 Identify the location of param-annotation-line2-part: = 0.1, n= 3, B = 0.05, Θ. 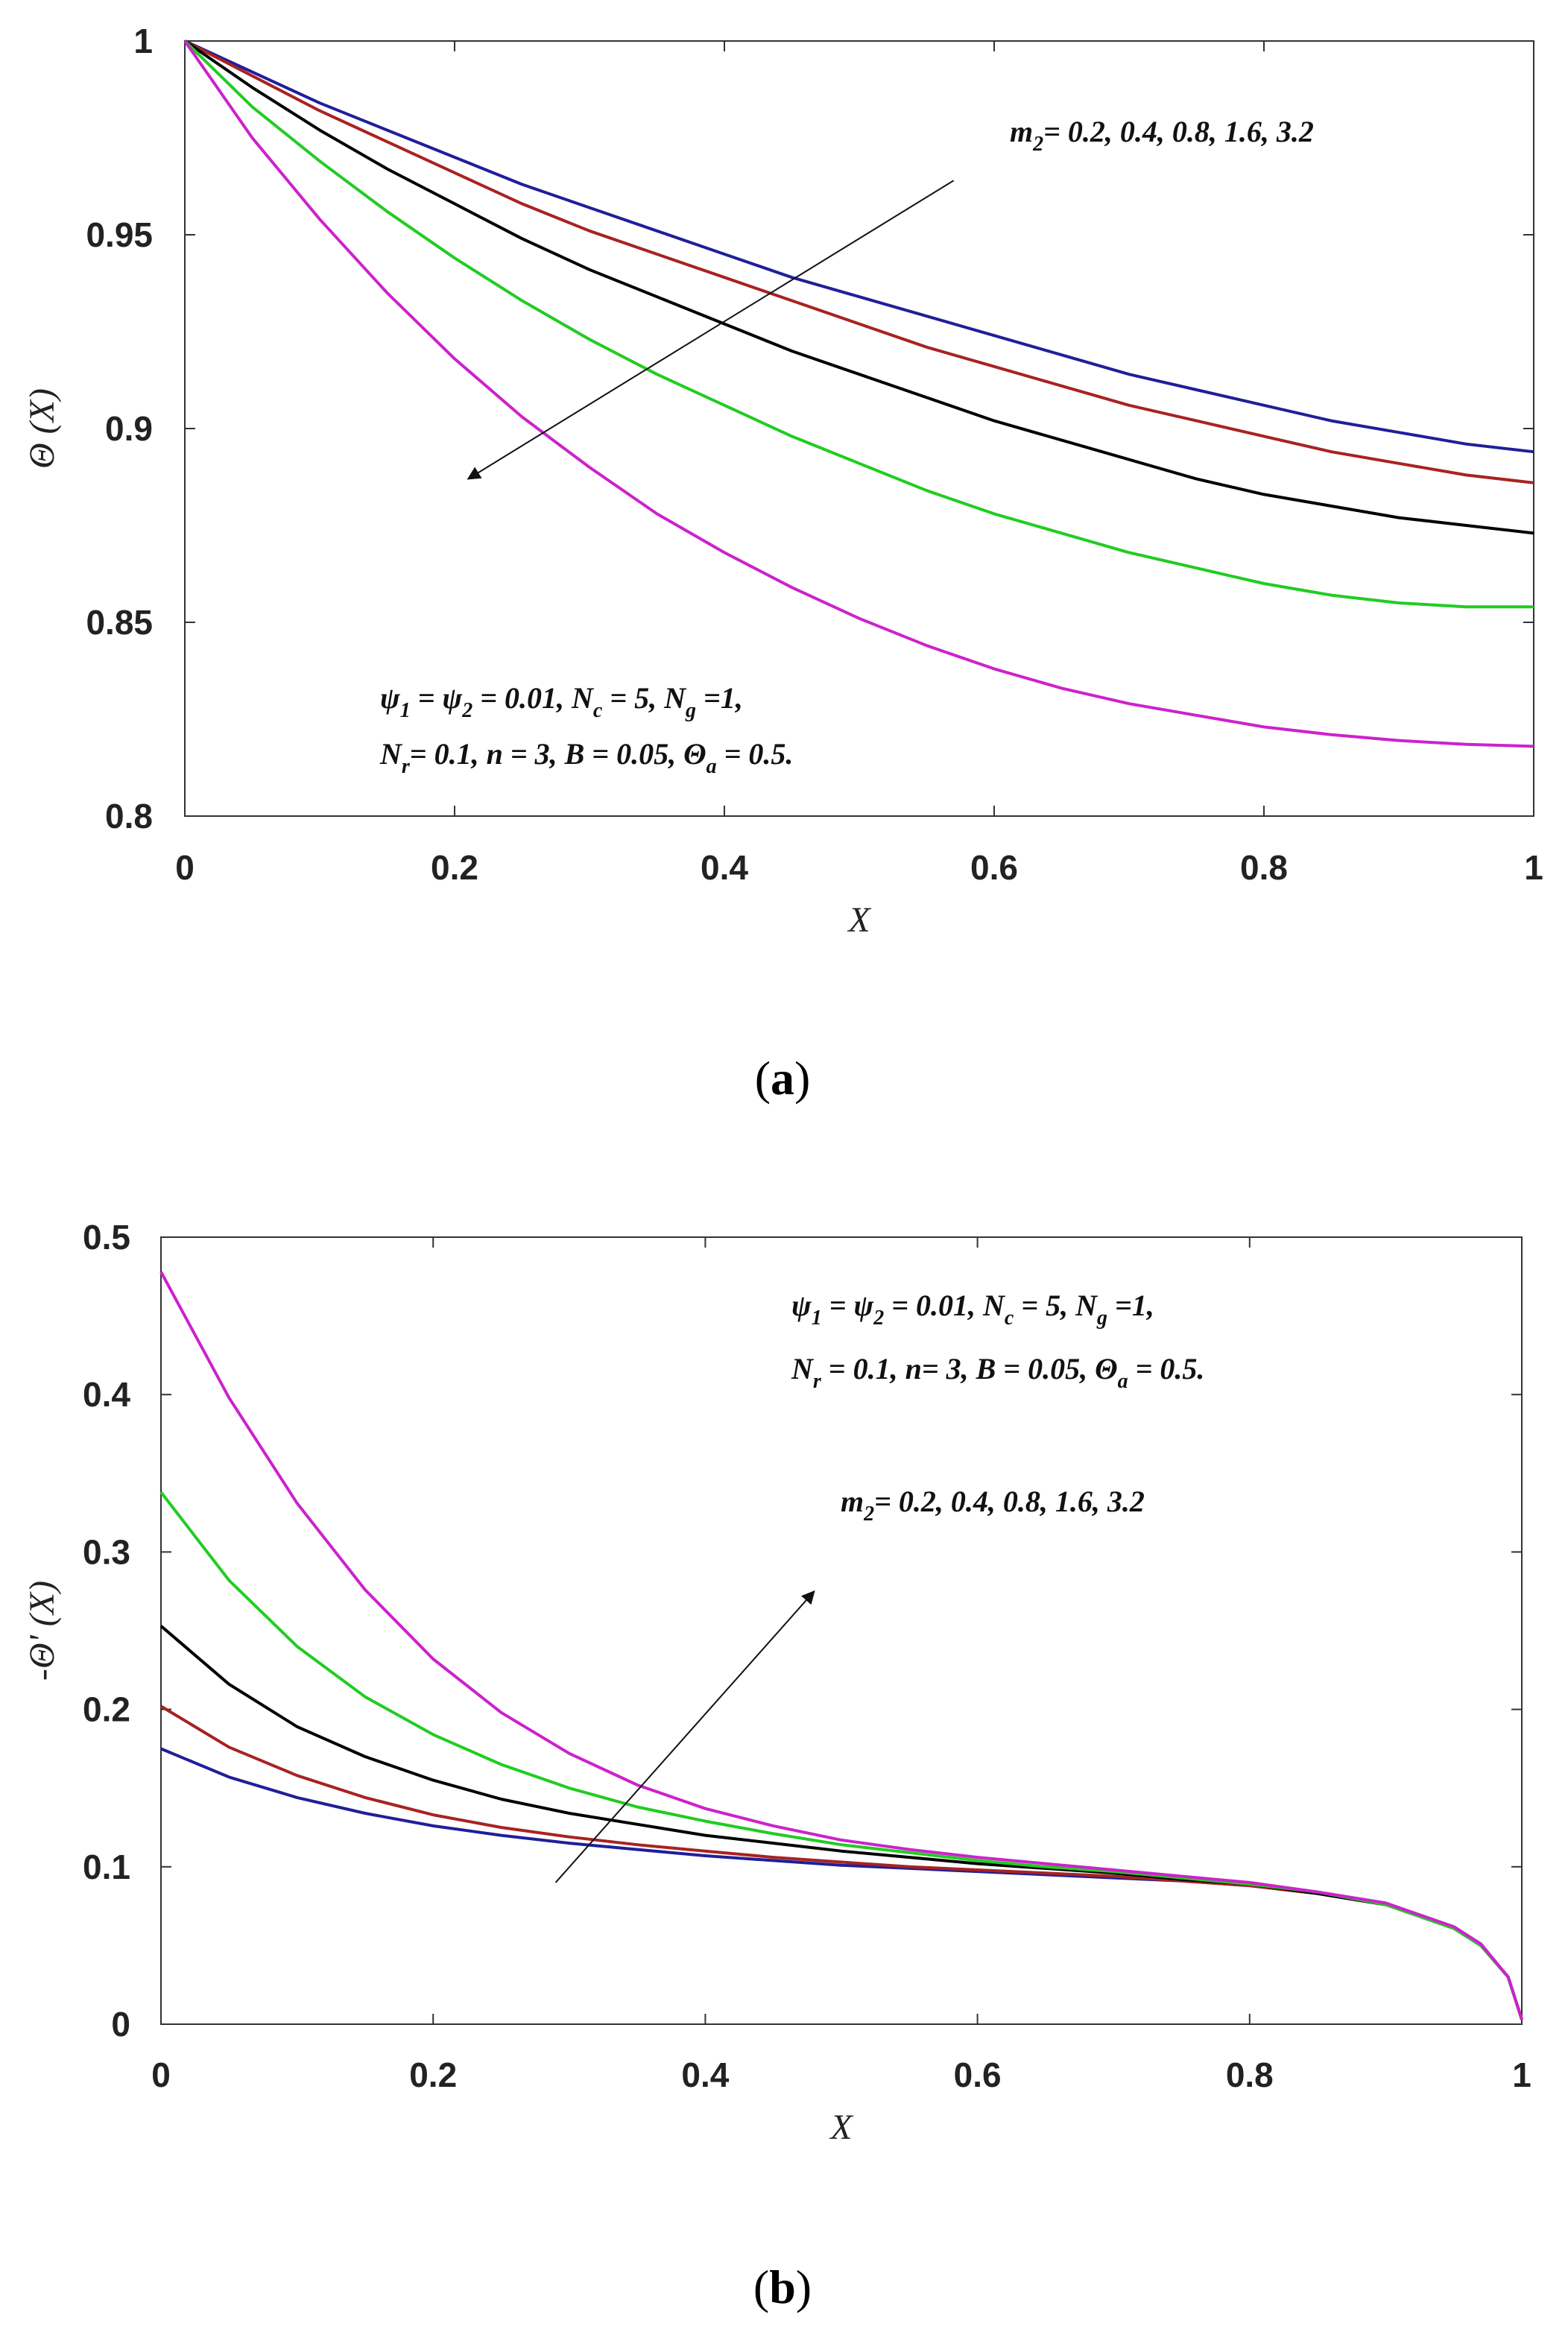
(969, 1368).